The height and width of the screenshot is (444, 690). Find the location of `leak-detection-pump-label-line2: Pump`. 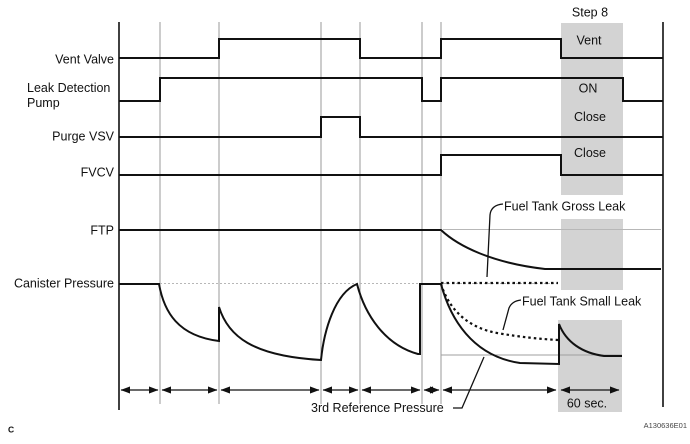

leak-detection-pump-label-line2: Pump is located at coordinates (43, 103).